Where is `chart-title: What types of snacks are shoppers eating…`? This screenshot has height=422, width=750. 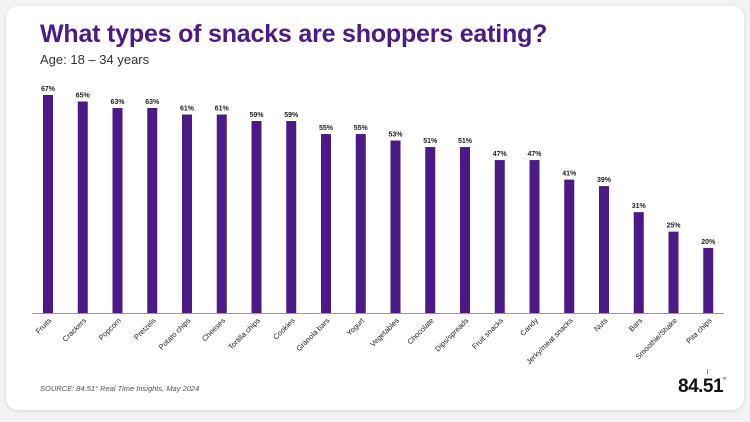
chart-title: What types of snacks are shoppers eating… is located at coordinates (294, 34).